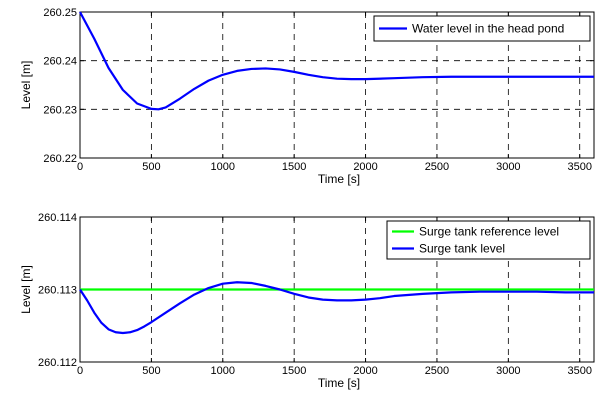 Image resolution: width=603 pixels, height=396 pixels. I want to click on legend: Water level in the head pond, so click(482, 28).